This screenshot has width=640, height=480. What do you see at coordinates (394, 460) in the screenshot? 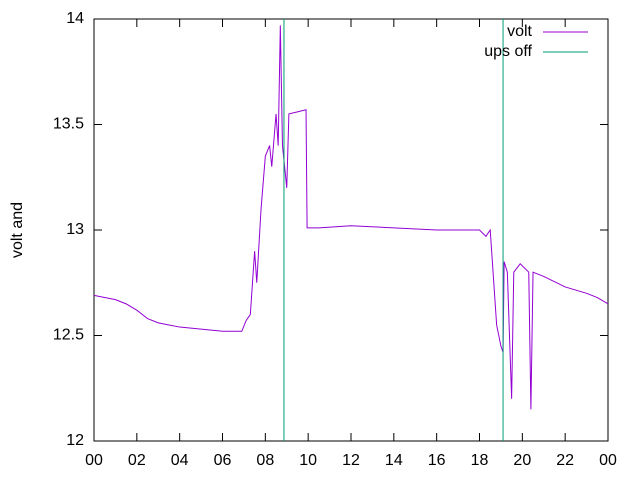
I see `x-tick-label: 14` at bounding box center [394, 460].